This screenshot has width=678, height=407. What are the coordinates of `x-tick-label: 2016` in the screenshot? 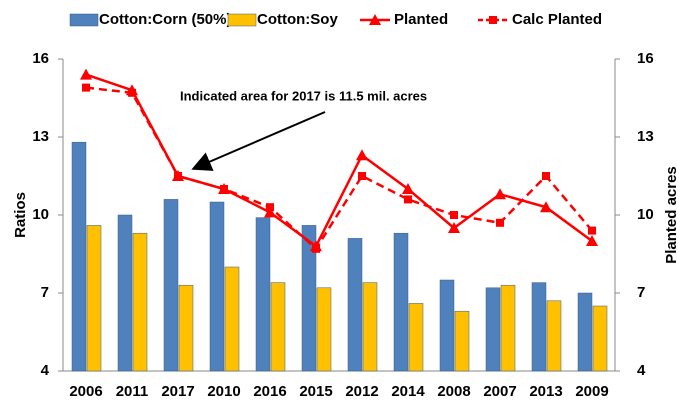 It's located at (269, 391).